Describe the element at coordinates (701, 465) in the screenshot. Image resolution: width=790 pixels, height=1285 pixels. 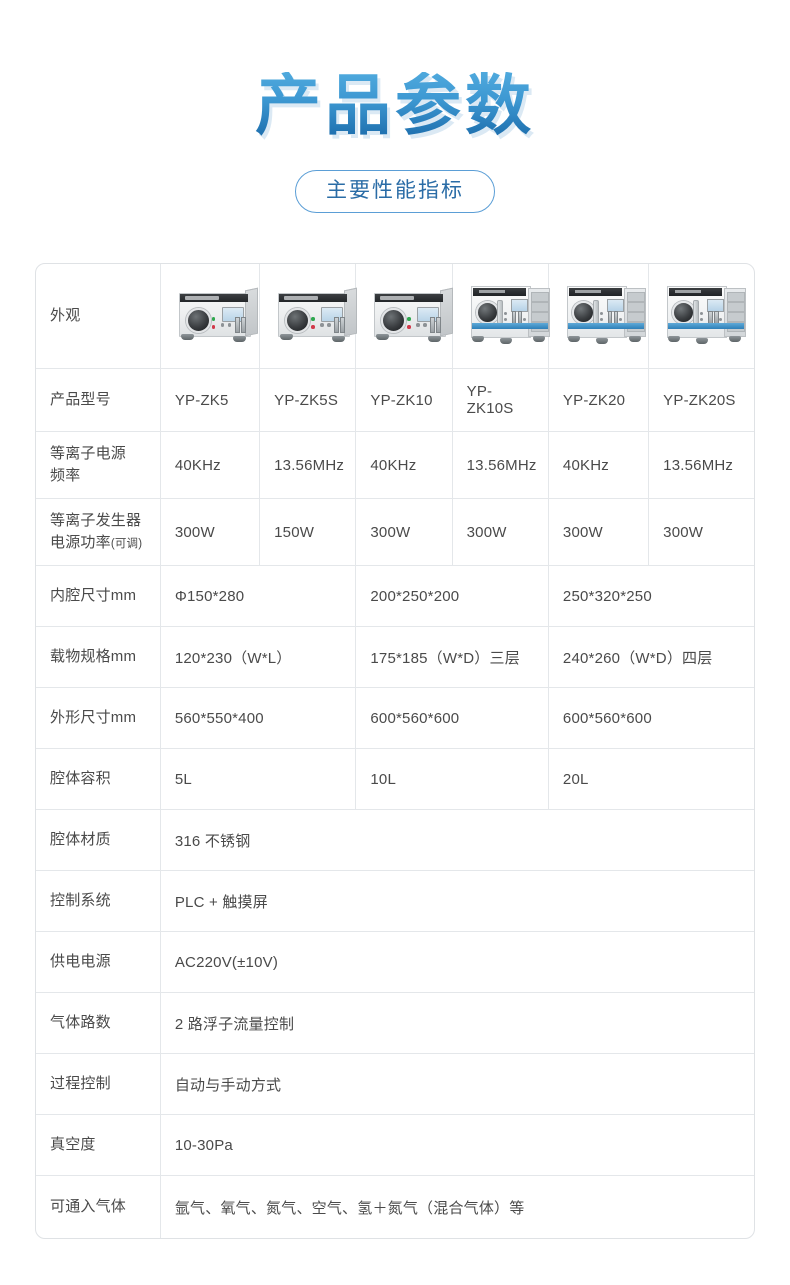
I see `frequency-cell-6: 13.56MHz` at that location.